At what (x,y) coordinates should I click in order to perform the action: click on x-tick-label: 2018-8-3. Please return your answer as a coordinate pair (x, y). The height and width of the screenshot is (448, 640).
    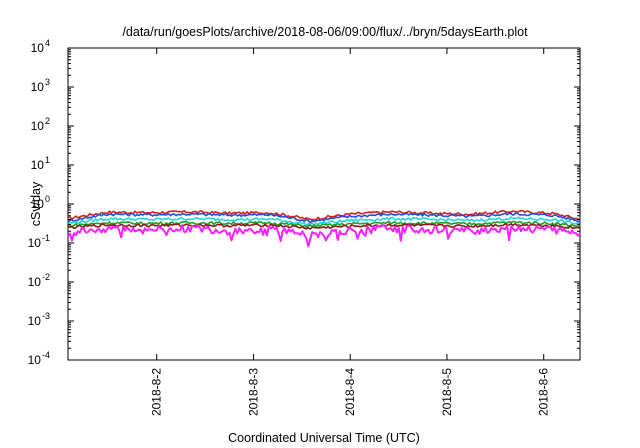
    Looking at the image, I should click on (253, 392).